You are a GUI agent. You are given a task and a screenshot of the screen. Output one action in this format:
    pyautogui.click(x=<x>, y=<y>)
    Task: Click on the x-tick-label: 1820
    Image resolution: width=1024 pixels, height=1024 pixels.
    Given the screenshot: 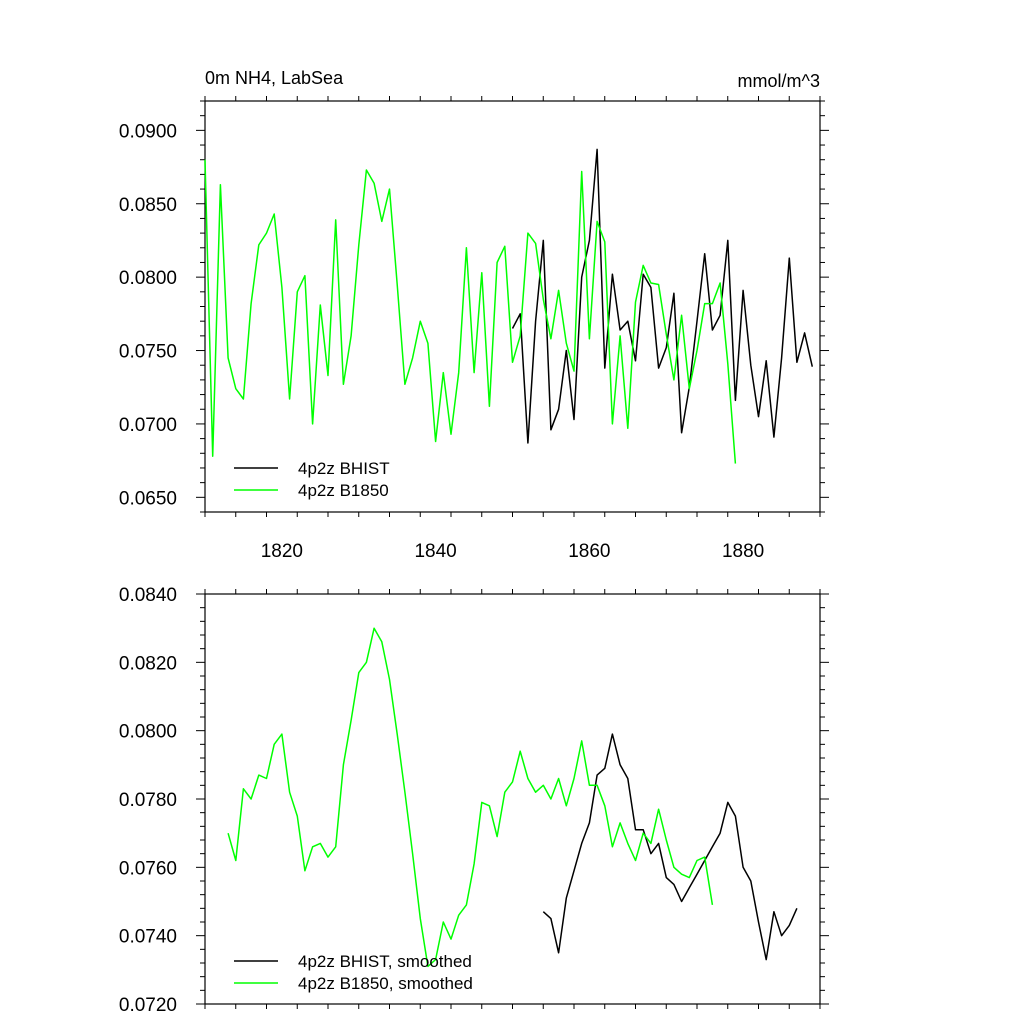 What is the action you would take?
    pyautogui.click(x=282, y=551)
    